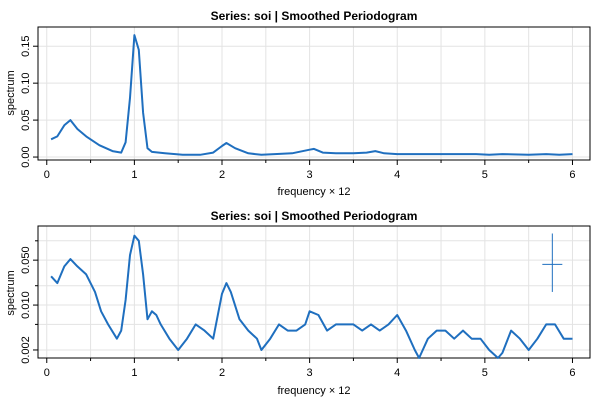  What do you see at coordinates (26, 305) in the screenshot?
I see `y-tick-label: 0.010` at bounding box center [26, 305].